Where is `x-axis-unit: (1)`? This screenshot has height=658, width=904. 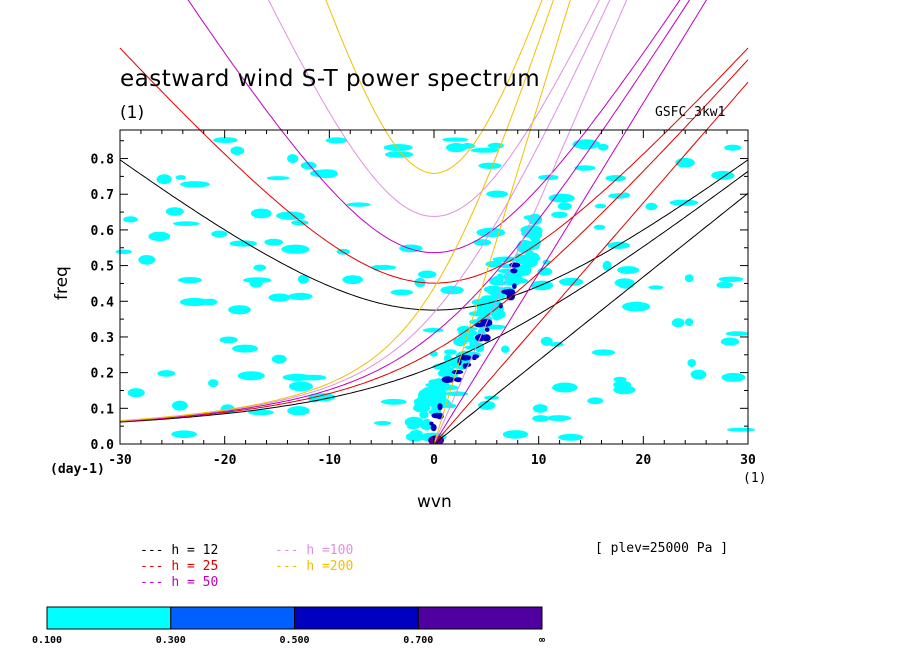 x-axis-unit: (1) is located at coordinates (755, 478).